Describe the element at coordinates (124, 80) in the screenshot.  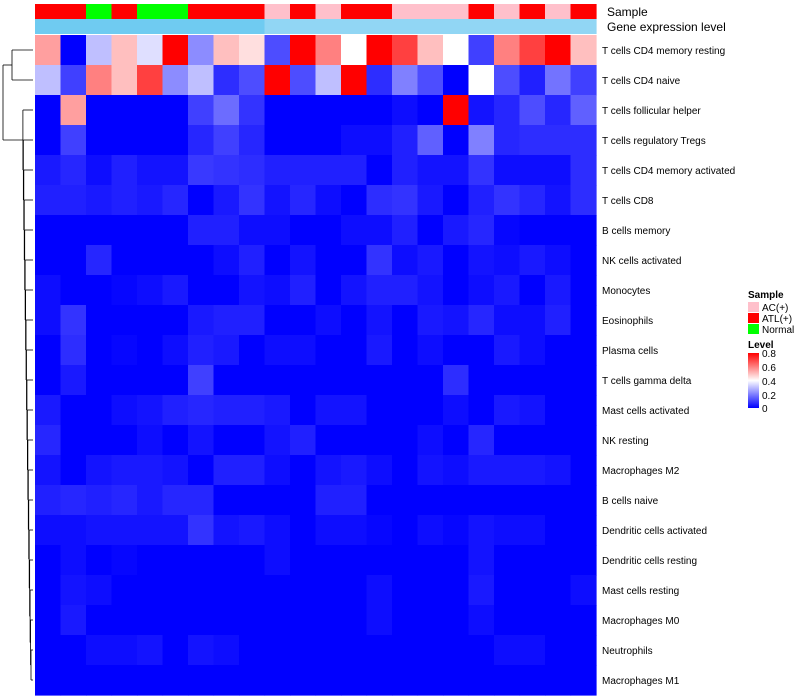
I see `heatmap-cell-r2-c4` at that location.